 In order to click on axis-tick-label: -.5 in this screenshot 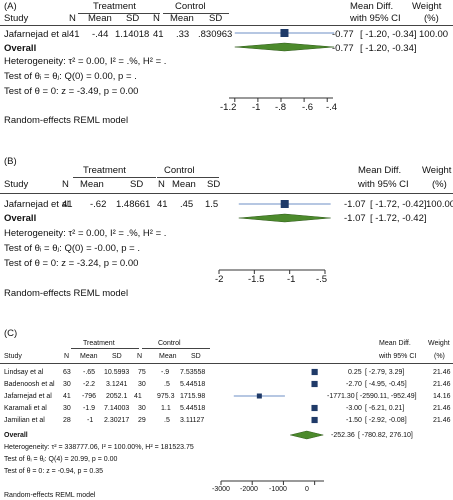, I will do `click(322, 279)`.